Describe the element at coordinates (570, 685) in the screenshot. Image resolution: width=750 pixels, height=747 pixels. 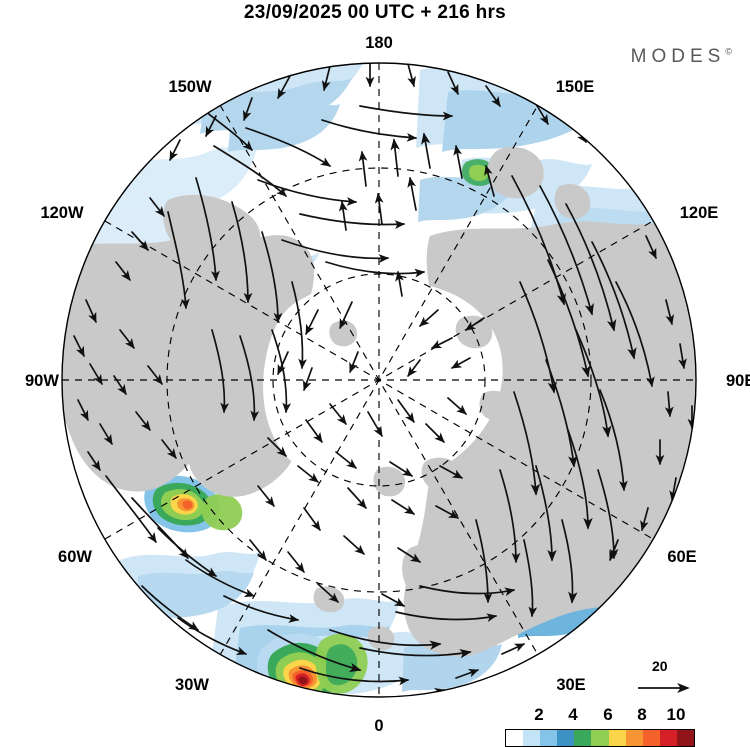
I see `label-lon-30E: 30E` at that location.